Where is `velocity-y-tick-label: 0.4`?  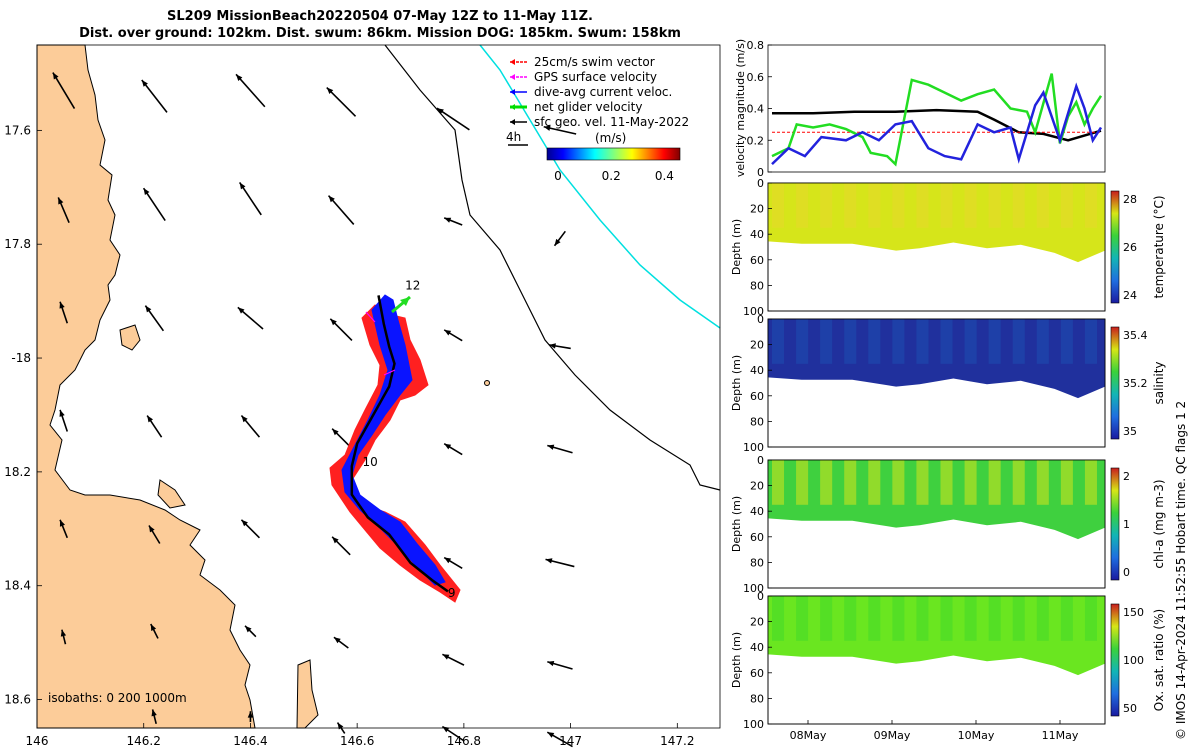 velocity-y-tick-label: 0.4 is located at coordinates (756, 109).